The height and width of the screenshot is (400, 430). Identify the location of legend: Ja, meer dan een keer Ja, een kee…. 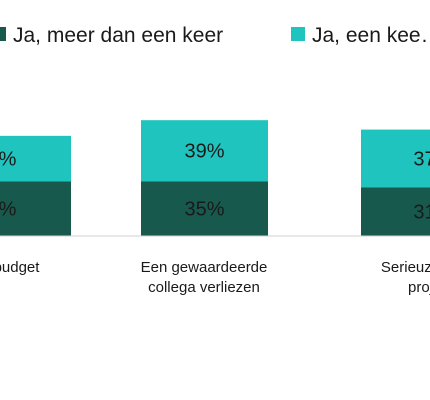
(215, 35).